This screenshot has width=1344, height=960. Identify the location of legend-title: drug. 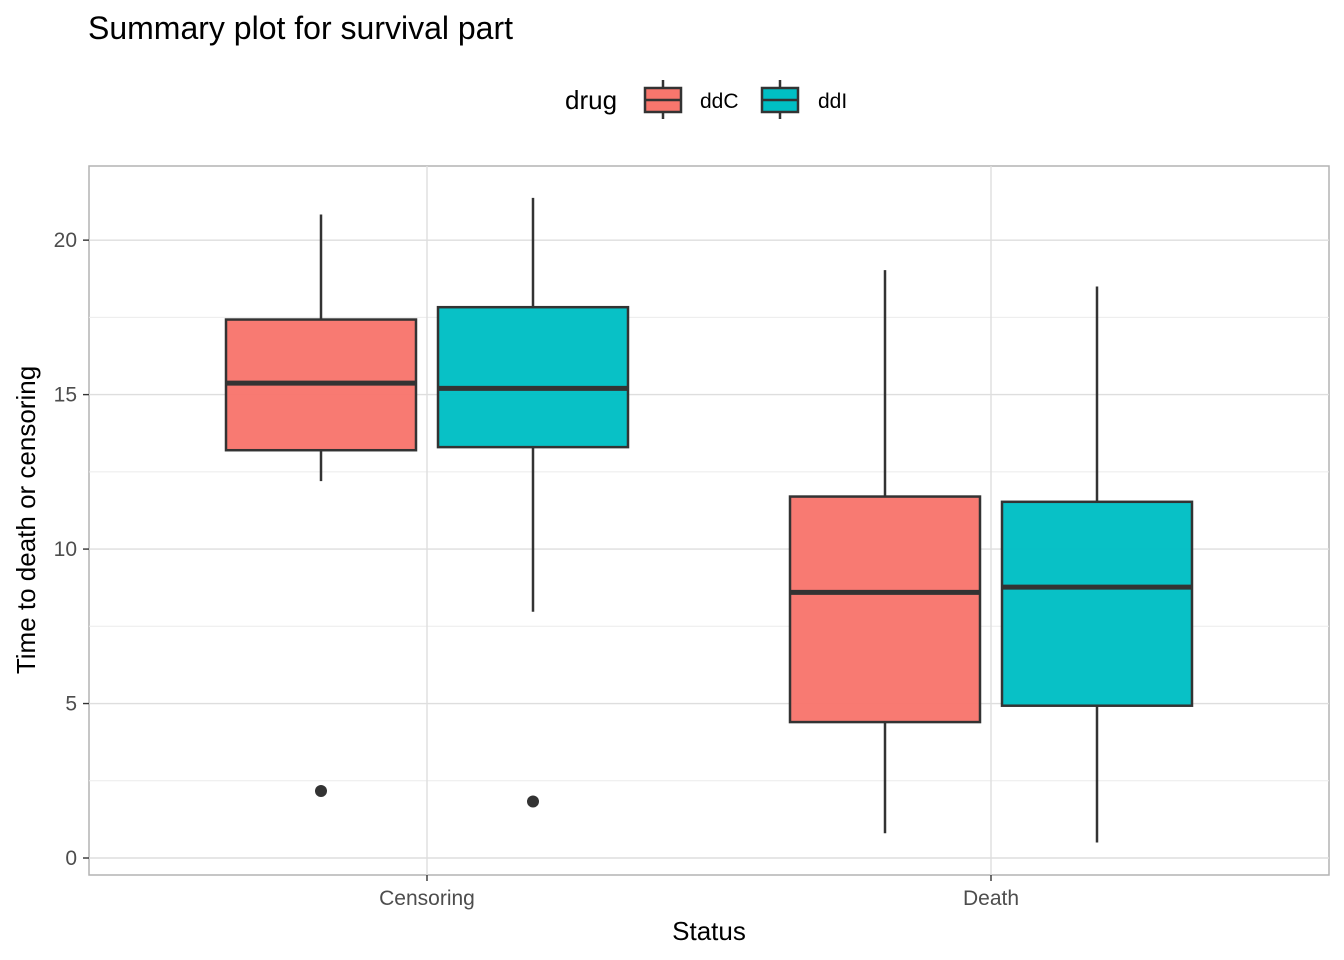
(591, 100).